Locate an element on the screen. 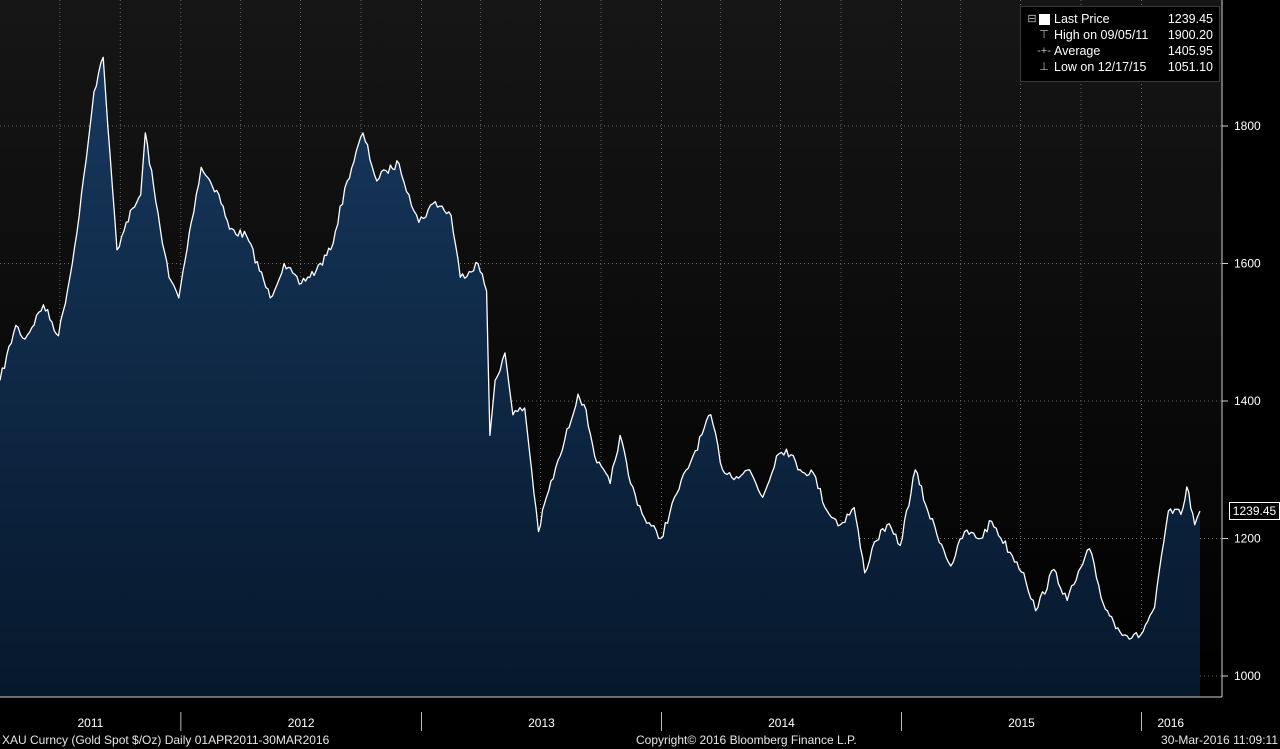 Image resolution: width=1280 pixels, height=749 pixels. x-tick-label-2011: 2011 is located at coordinates (91, 723).